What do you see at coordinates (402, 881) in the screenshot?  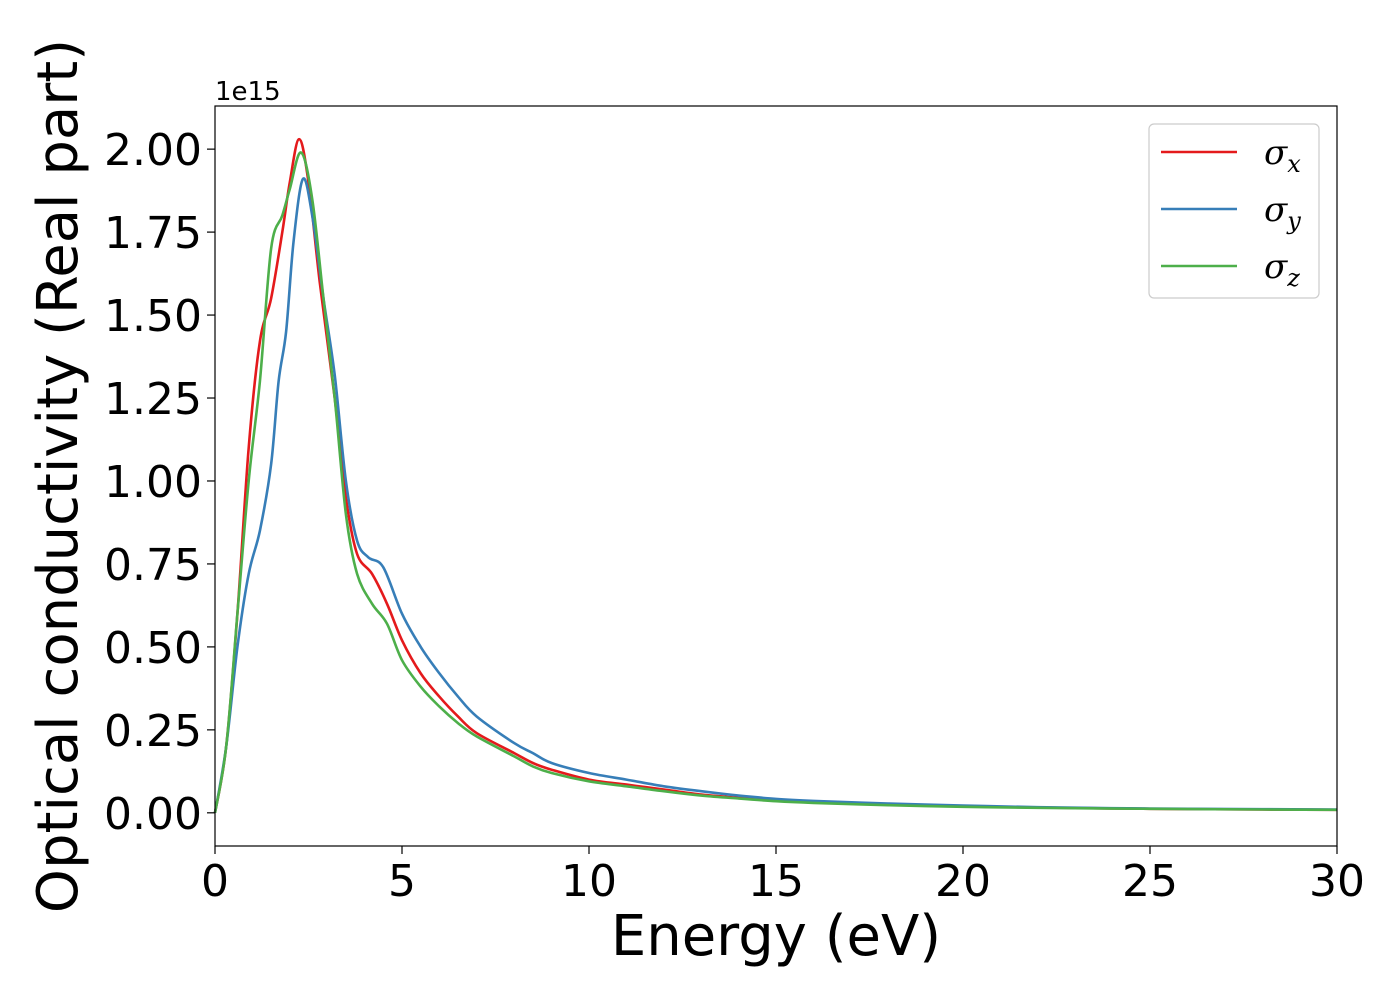 I see `x-tick-label: 5` at bounding box center [402, 881].